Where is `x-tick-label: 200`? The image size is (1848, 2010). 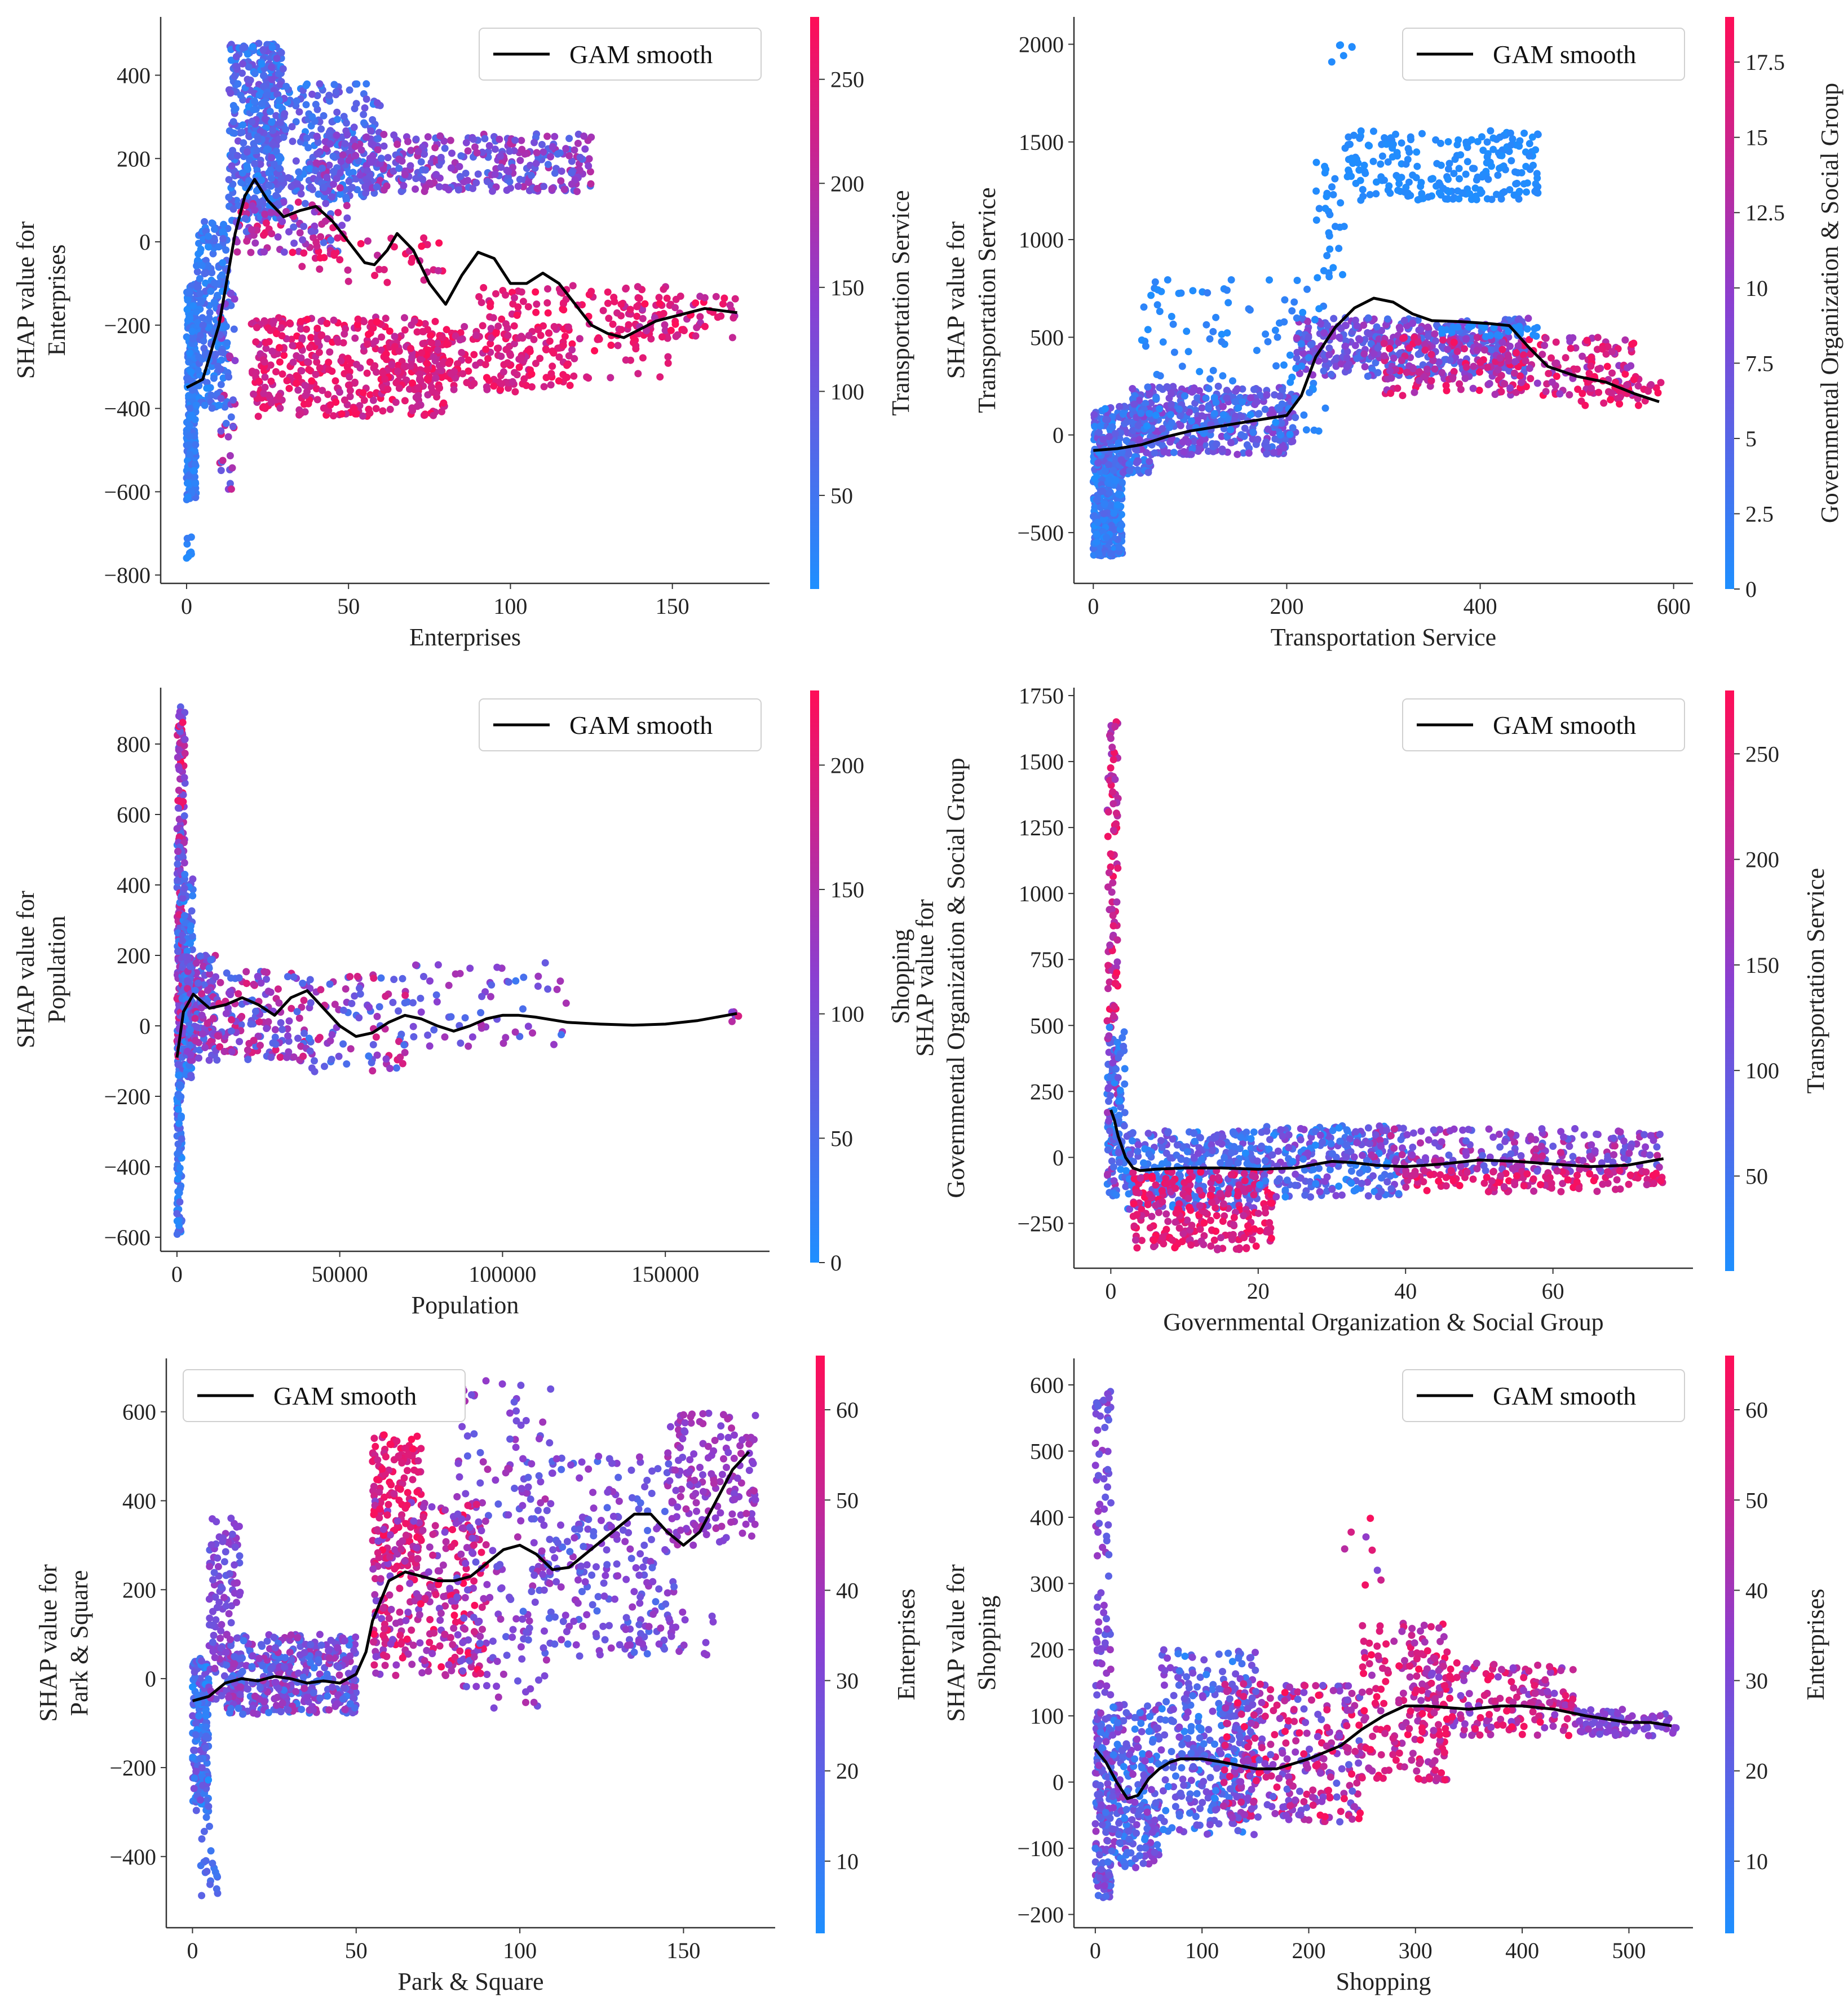 x-tick-label: 200 is located at coordinates (1286, 607).